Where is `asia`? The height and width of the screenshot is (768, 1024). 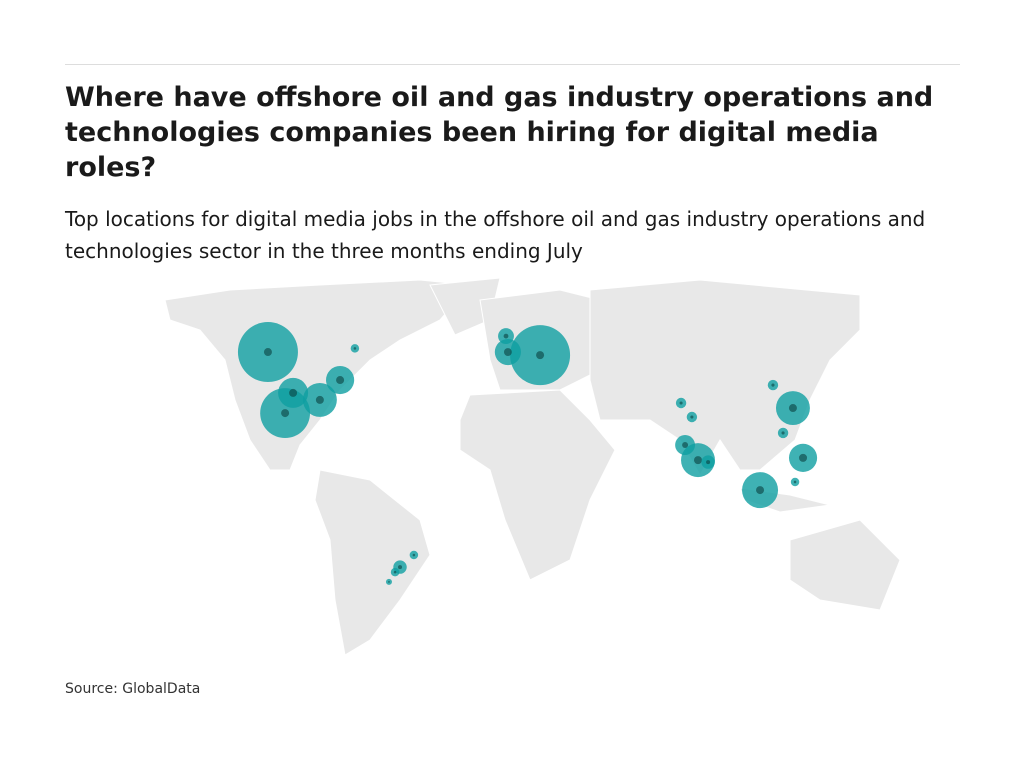
asia is located at coordinates (725, 378).